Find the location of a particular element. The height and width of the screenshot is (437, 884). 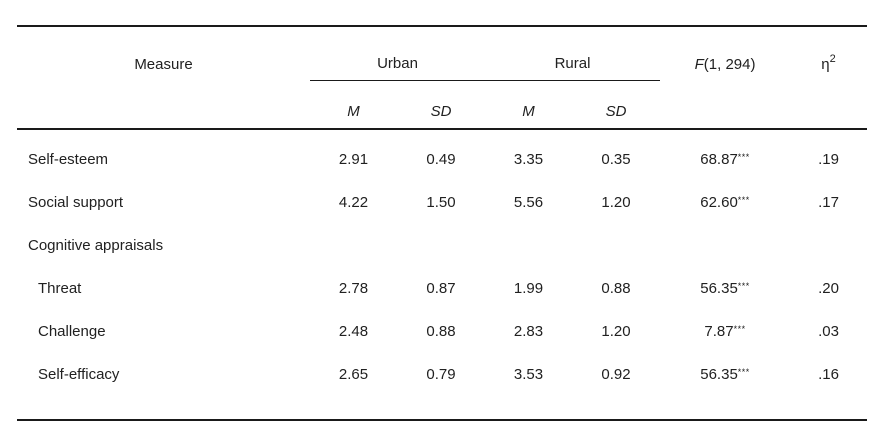

urban-sd-value: 0.49 is located at coordinates (441, 159).